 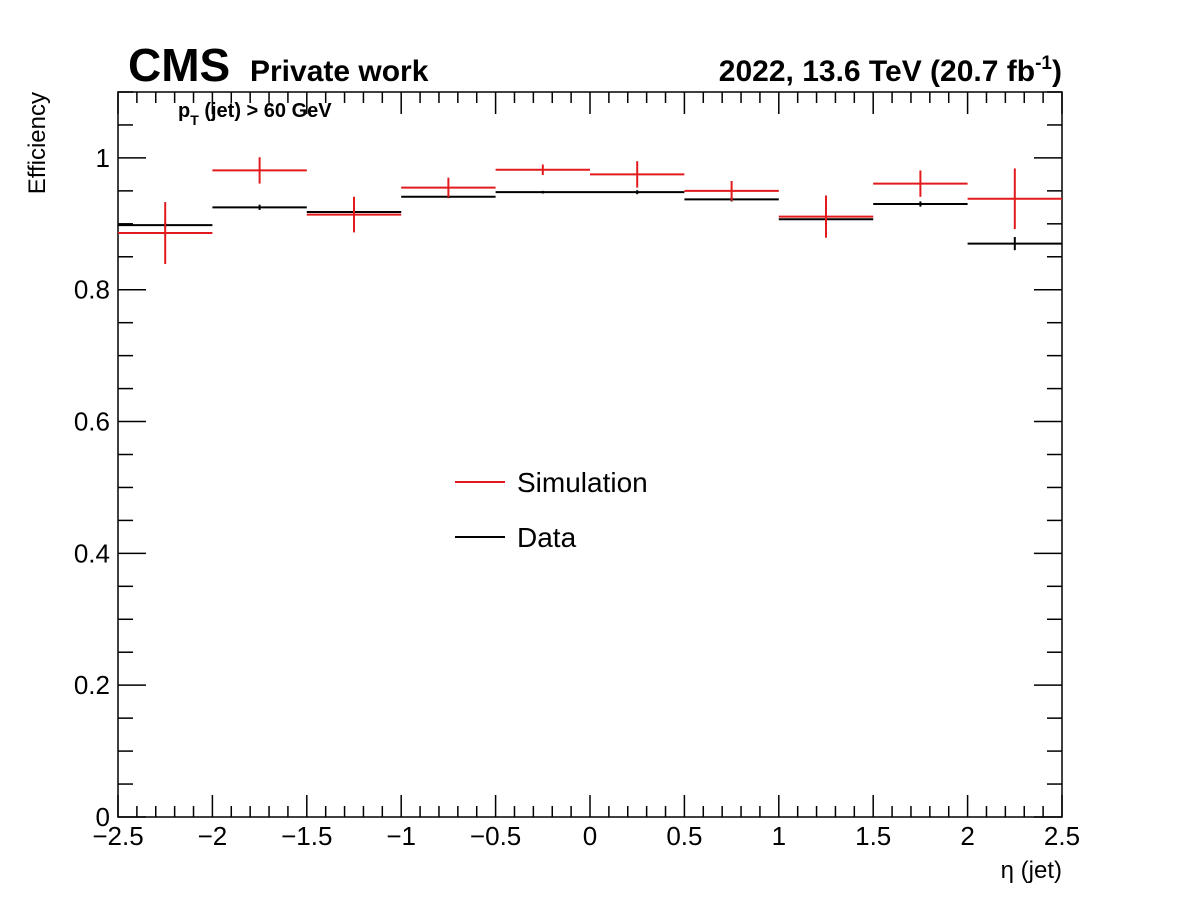 I want to click on x-tick-label: 0, so click(x=590, y=836).